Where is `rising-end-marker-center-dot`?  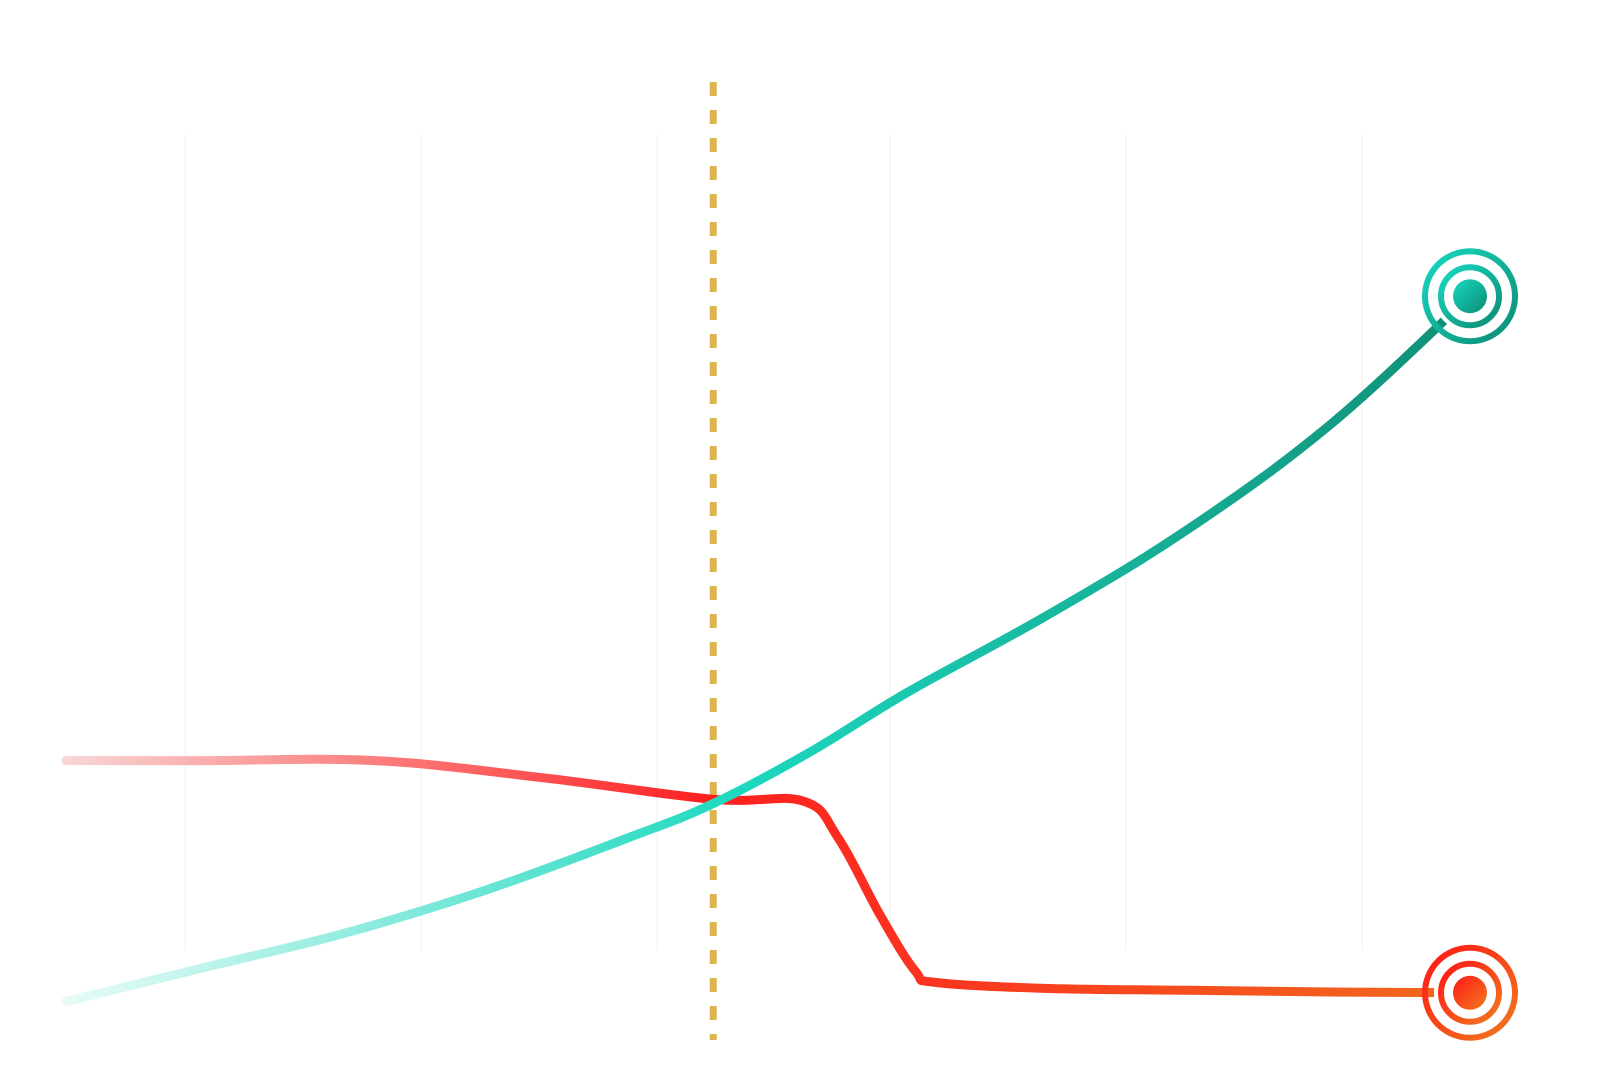
rising-end-marker-center-dot is located at coordinates (1470, 296).